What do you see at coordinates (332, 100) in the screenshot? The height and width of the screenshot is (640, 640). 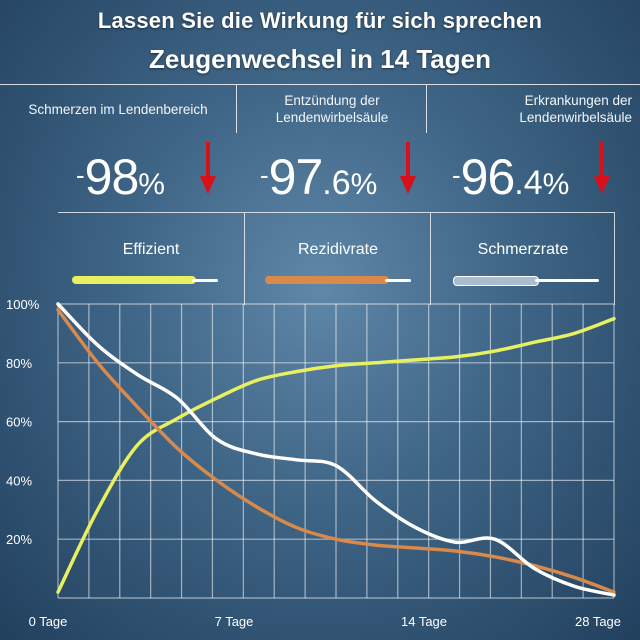 I see `stat-label-2-line1: Entzündung der` at bounding box center [332, 100].